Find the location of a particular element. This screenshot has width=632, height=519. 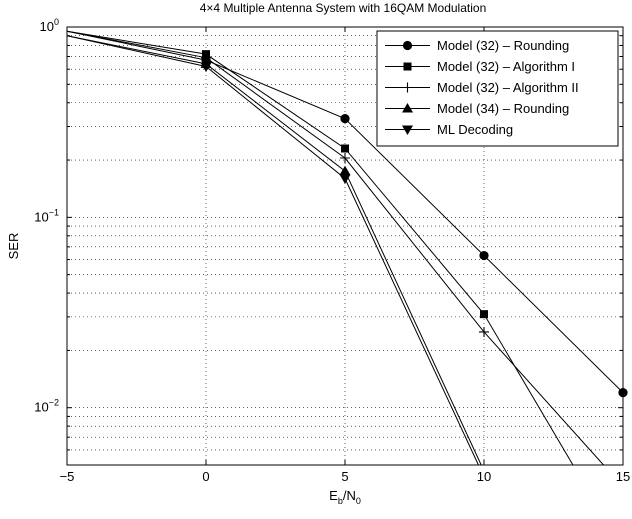

data-point-s4 is located at coordinates (345, 170).